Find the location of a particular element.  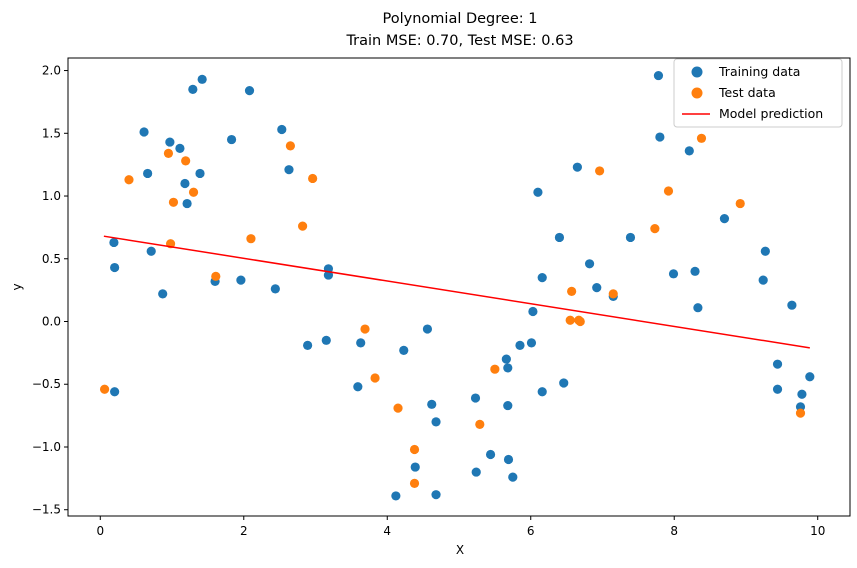

legend-frame is located at coordinates (758, 93).